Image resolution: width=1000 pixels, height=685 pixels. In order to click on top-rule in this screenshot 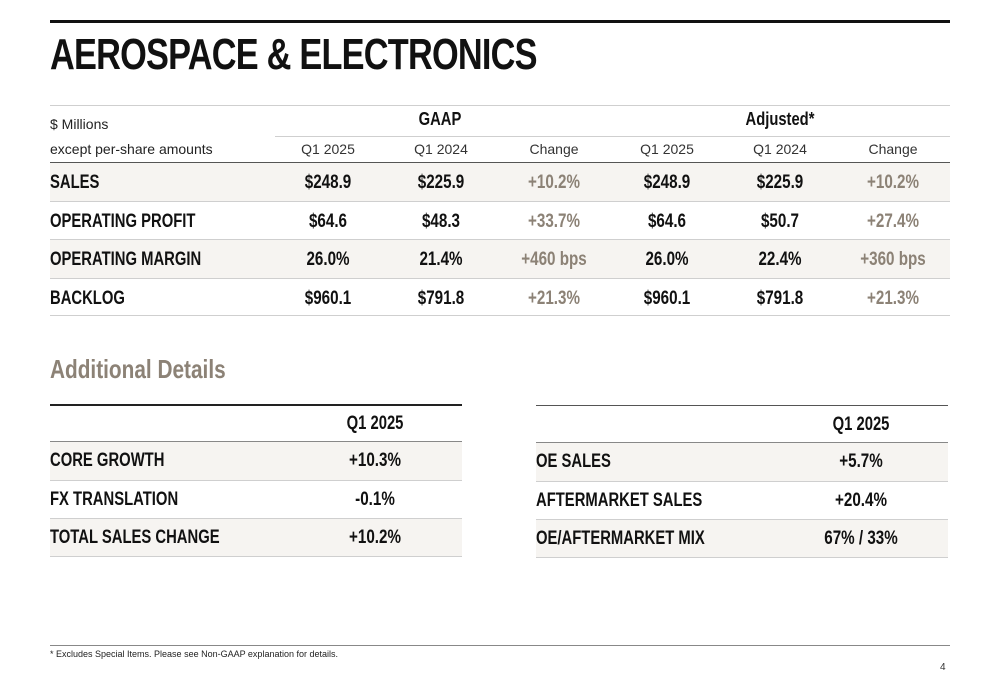, I will do `click(500, 21)`.